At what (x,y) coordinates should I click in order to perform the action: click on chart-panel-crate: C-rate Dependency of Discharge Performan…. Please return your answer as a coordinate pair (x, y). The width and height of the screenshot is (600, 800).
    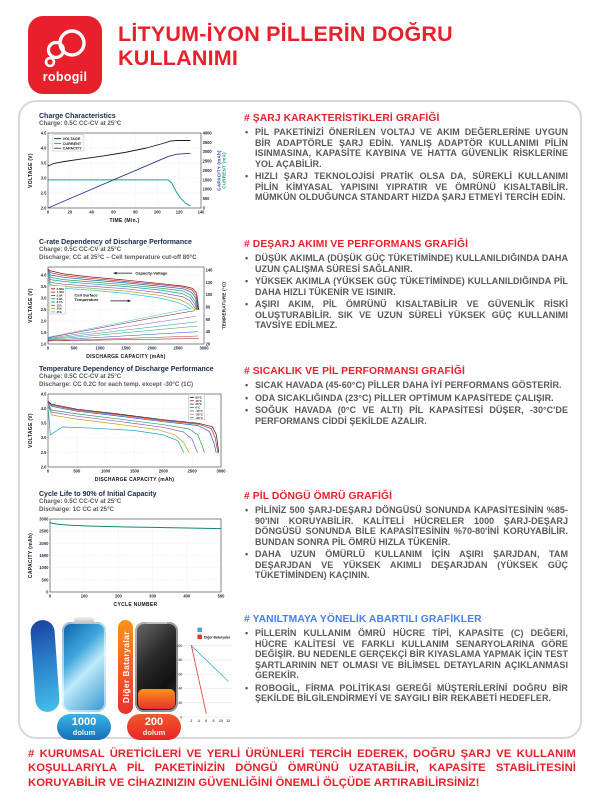
    Looking at the image, I should click on (130, 297).